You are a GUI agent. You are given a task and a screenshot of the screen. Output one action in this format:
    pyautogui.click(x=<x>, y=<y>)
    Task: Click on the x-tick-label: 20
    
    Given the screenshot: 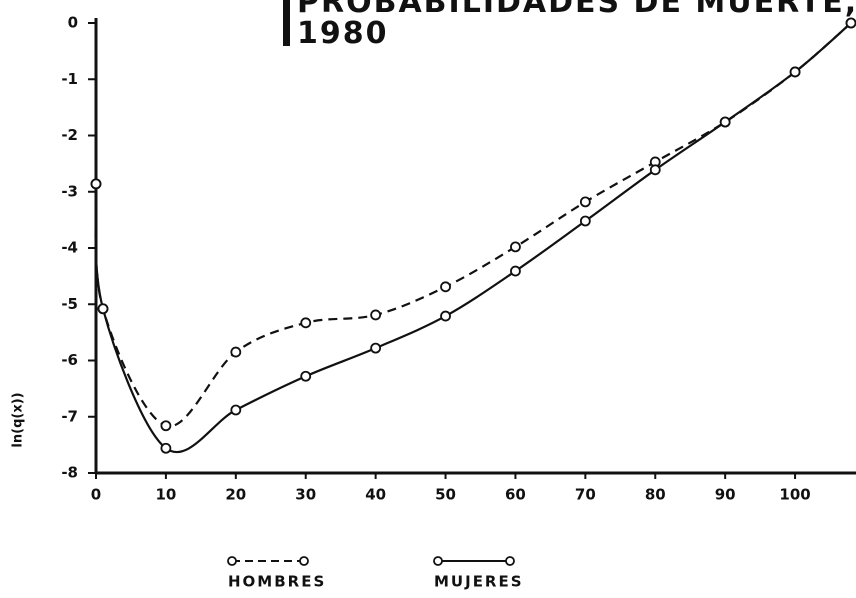 What is the action you would take?
    pyautogui.click(x=235, y=495)
    